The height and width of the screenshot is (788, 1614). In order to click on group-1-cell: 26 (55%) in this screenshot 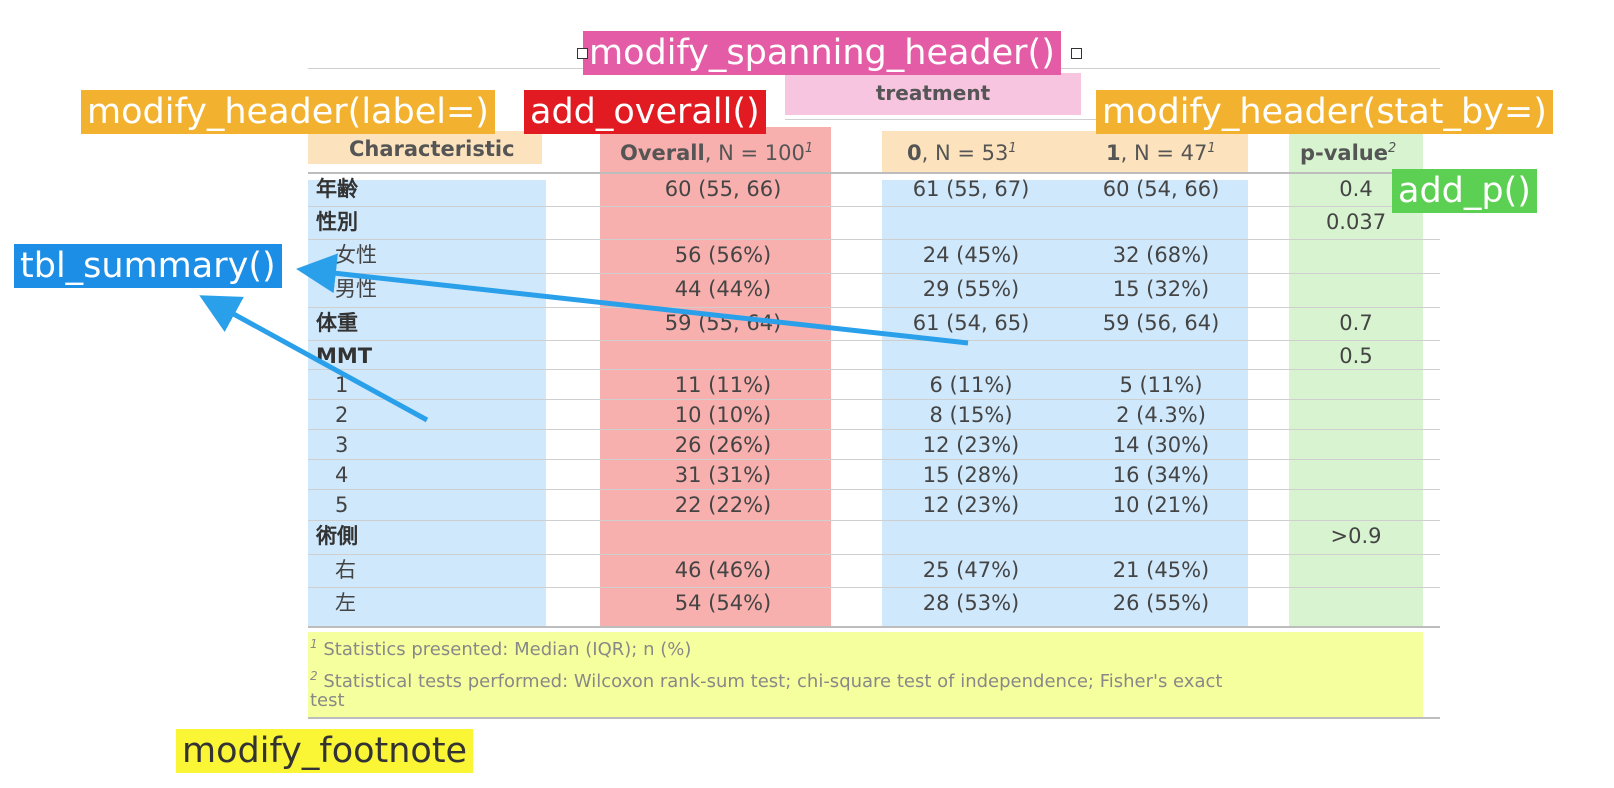, I will do `click(1161, 603)`.